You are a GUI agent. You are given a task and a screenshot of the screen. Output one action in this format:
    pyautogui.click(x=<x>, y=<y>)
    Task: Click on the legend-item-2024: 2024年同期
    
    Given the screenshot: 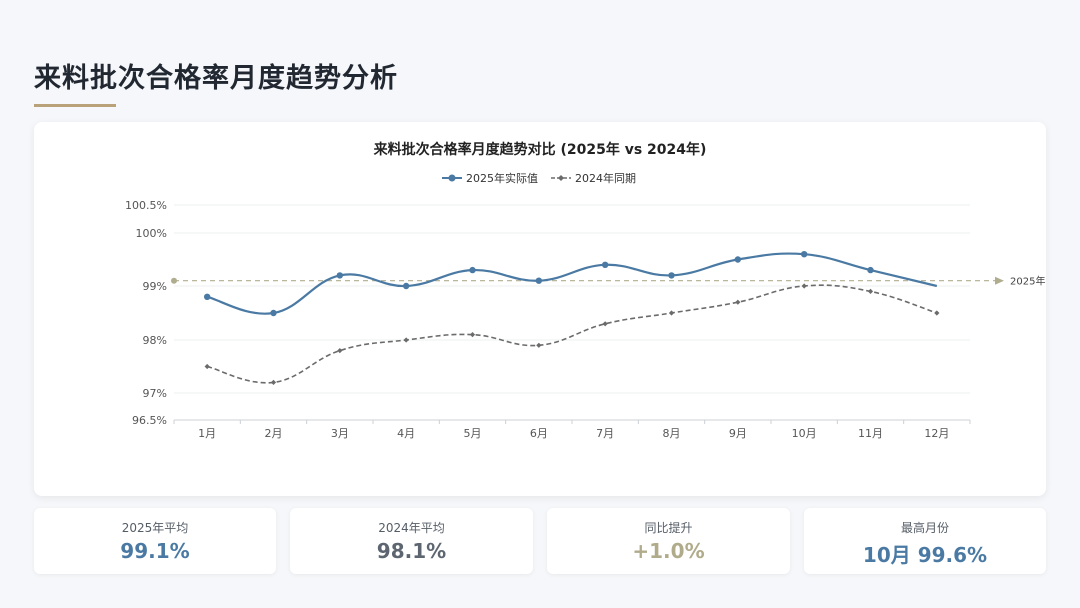 What is the action you would take?
    pyautogui.click(x=593, y=178)
    